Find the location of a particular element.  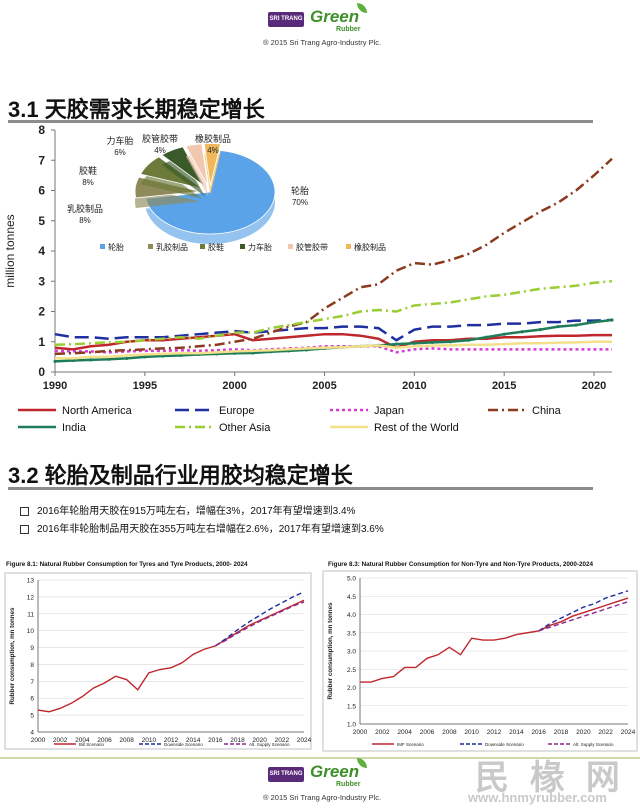

x-tick-label: 2018 is located at coordinates (561, 732).